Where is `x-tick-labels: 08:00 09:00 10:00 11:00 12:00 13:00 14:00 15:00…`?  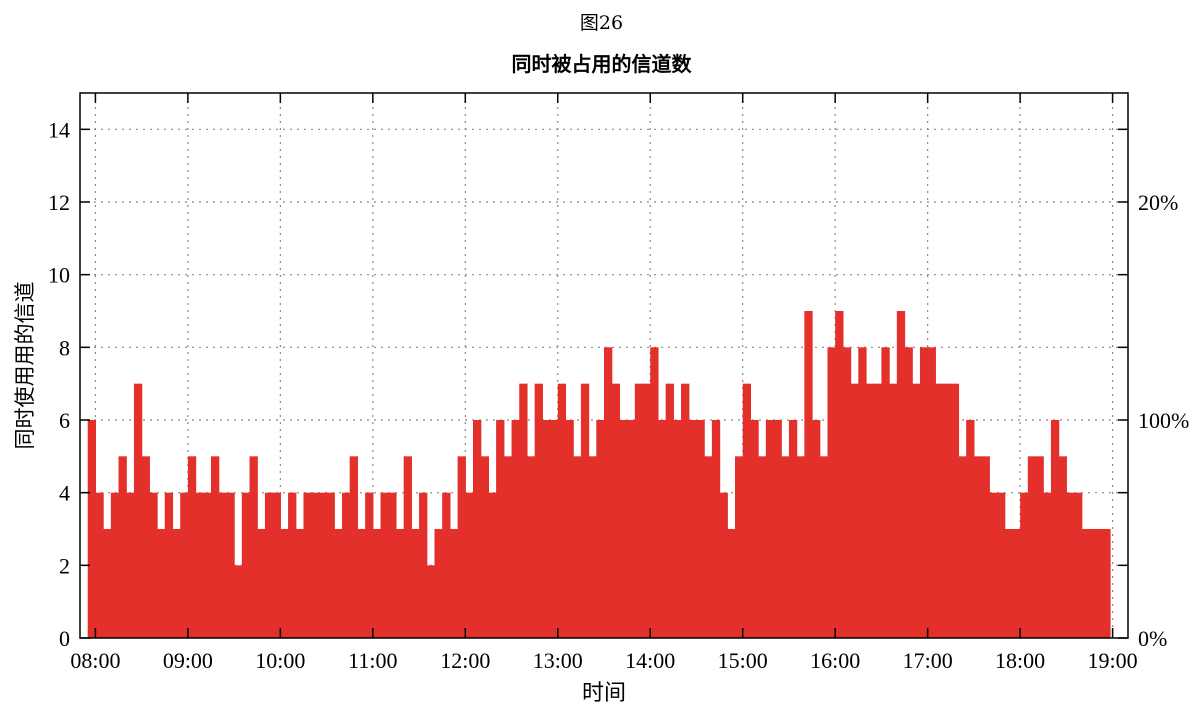 x-tick-labels: 08:00 09:00 10:00 11:00 12:00 13:00 14:00 15:00… is located at coordinates (603, 660).